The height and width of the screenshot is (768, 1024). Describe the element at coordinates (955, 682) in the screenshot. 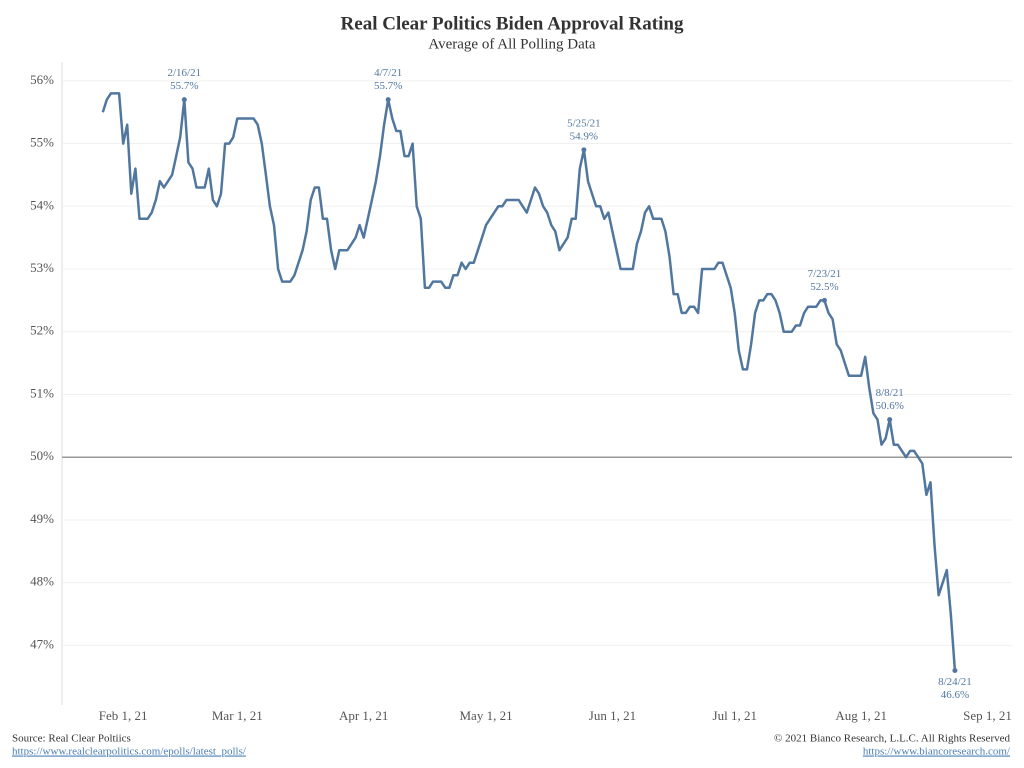

I see `annotation-label: 8/24/21` at that location.